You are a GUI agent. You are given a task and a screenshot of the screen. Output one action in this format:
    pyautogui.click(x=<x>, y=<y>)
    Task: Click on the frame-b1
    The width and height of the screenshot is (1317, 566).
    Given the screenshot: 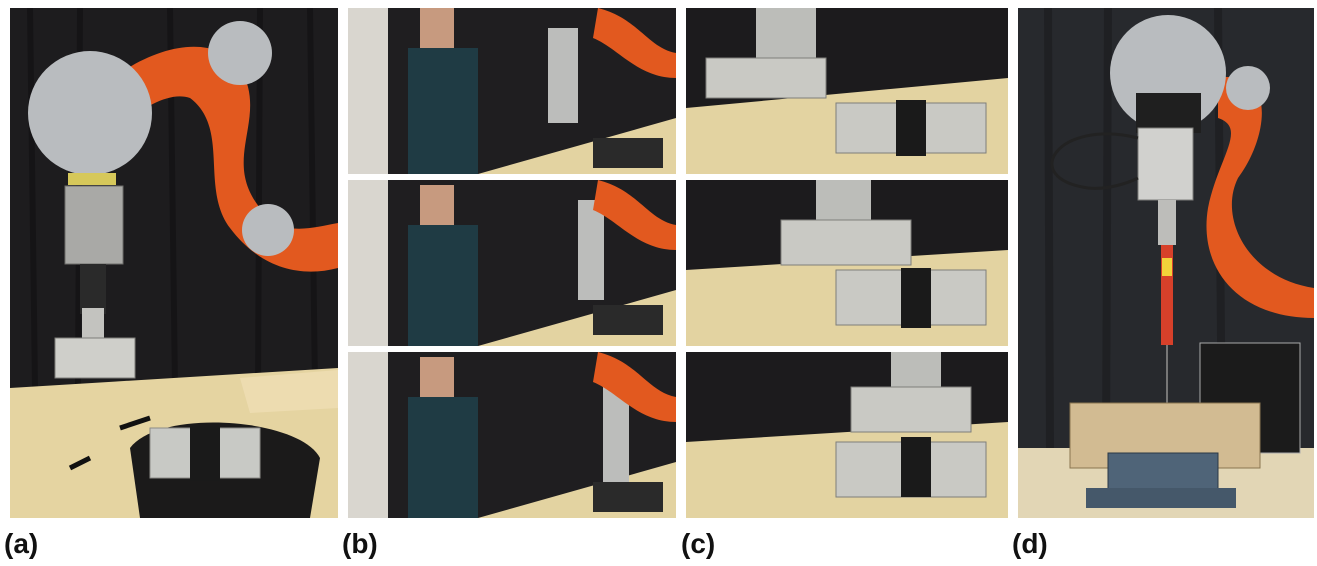 What is the action you would take?
    pyautogui.click(x=512, y=91)
    